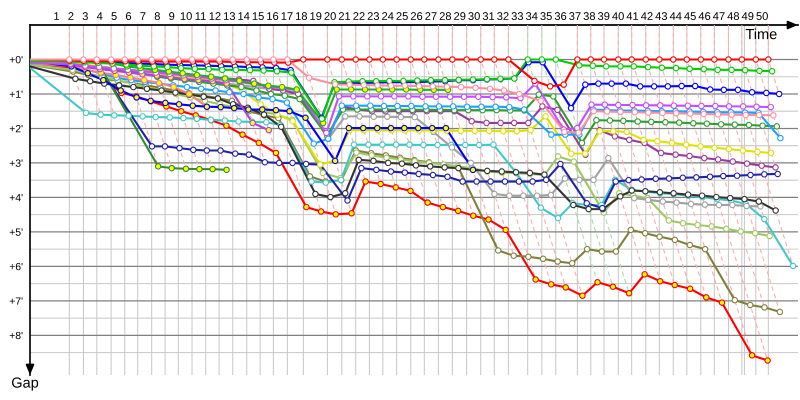 This screenshot has width=800, height=400. What do you see at coordinates (690, 16) in the screenshot?
I see `x-tick-label: 45` at bounding box center [690, 16].